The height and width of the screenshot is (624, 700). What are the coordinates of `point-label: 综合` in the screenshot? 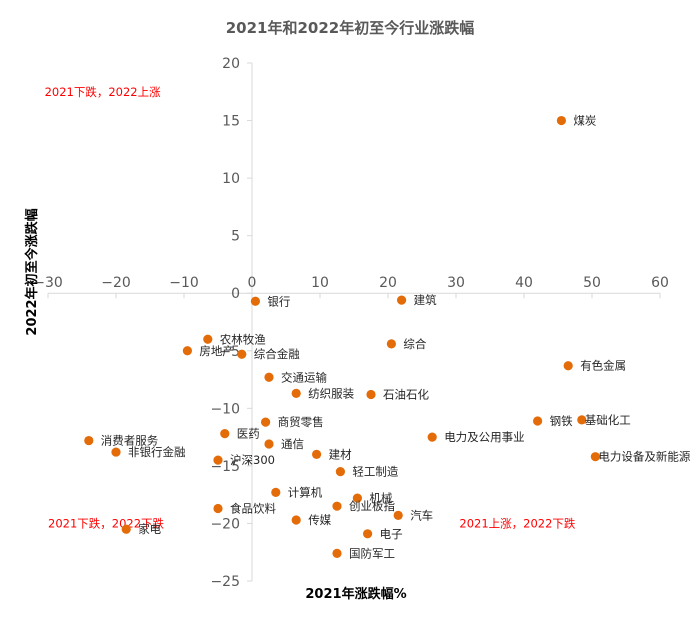 It's located at (414, 344).